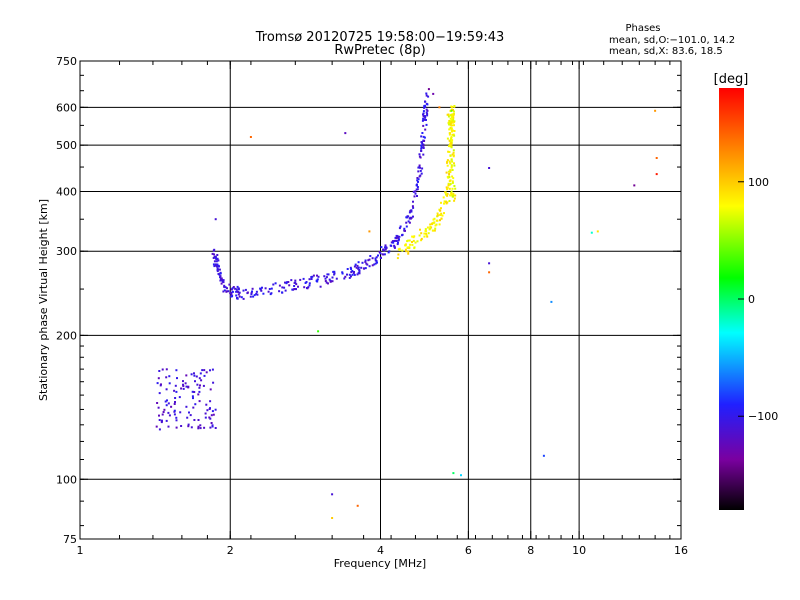 The width and height of the screenshot is (800, 600). Describe the element at coordinates (80, 550) in the screenshot. I see `x-tick-label: 1` at that location.